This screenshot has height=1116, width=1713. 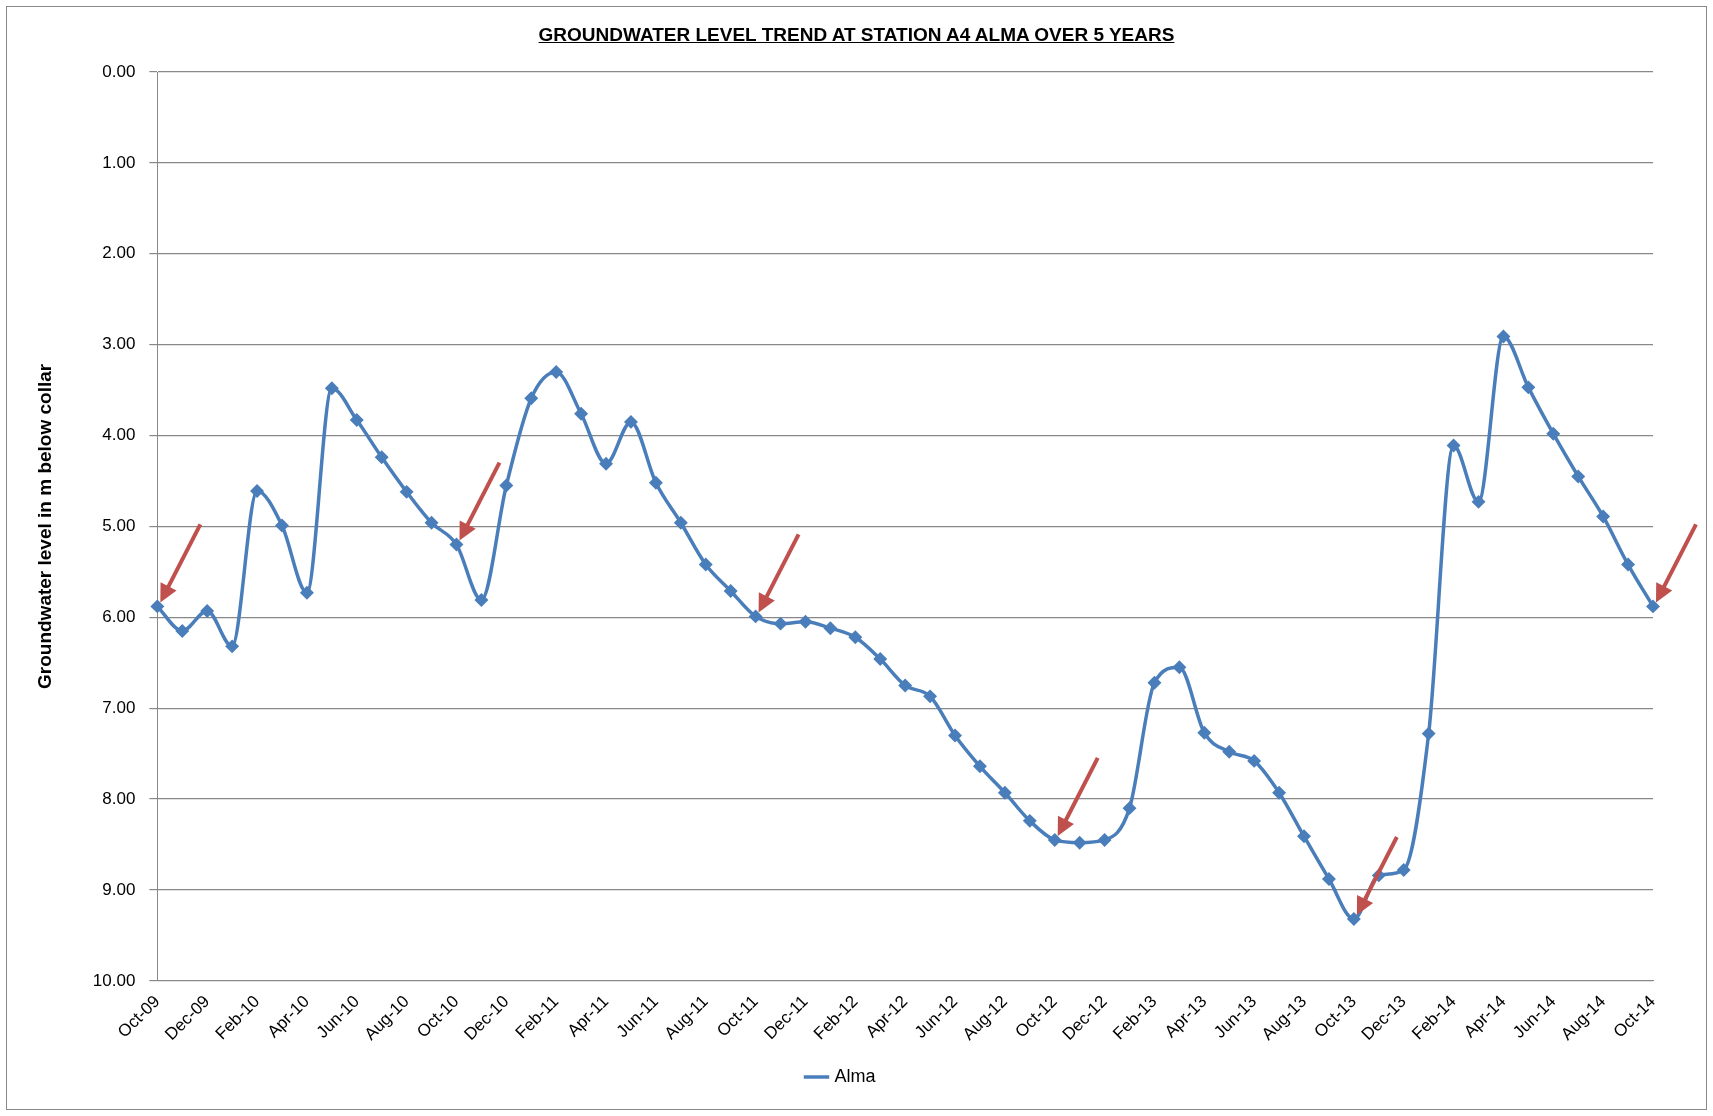 What do you see at coordinates (119, 162) in the screenshot?
I see `y-tick-label: 1.00` at bounding box center [119, 162].